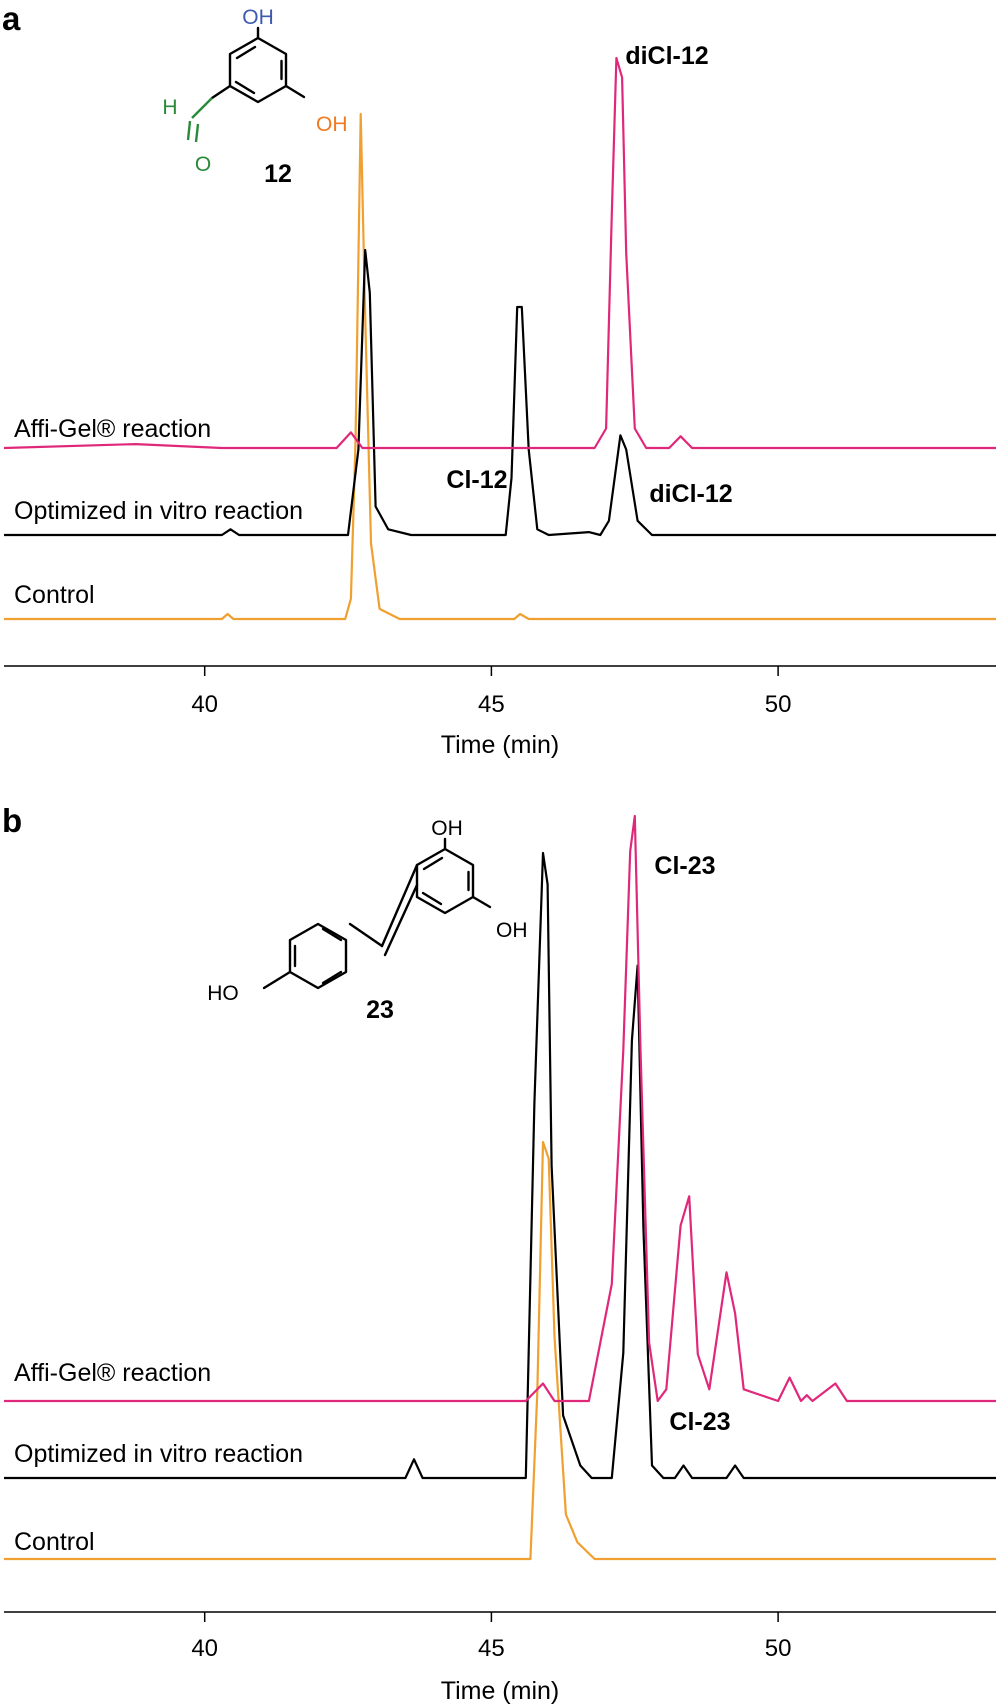 This screenshot has width=1000, height=1705. What do you see at coordinates (202, 108) in the screenshot?
I see `ald-ch-bond` at bounding box center [202, 108].